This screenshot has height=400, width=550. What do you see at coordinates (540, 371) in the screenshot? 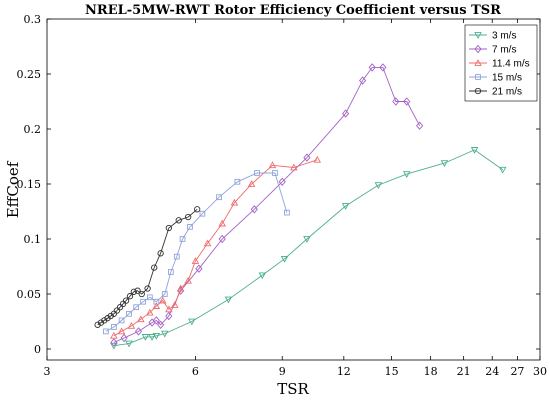
I see `x-tick-label: 30` at bounding box center [540, 371].